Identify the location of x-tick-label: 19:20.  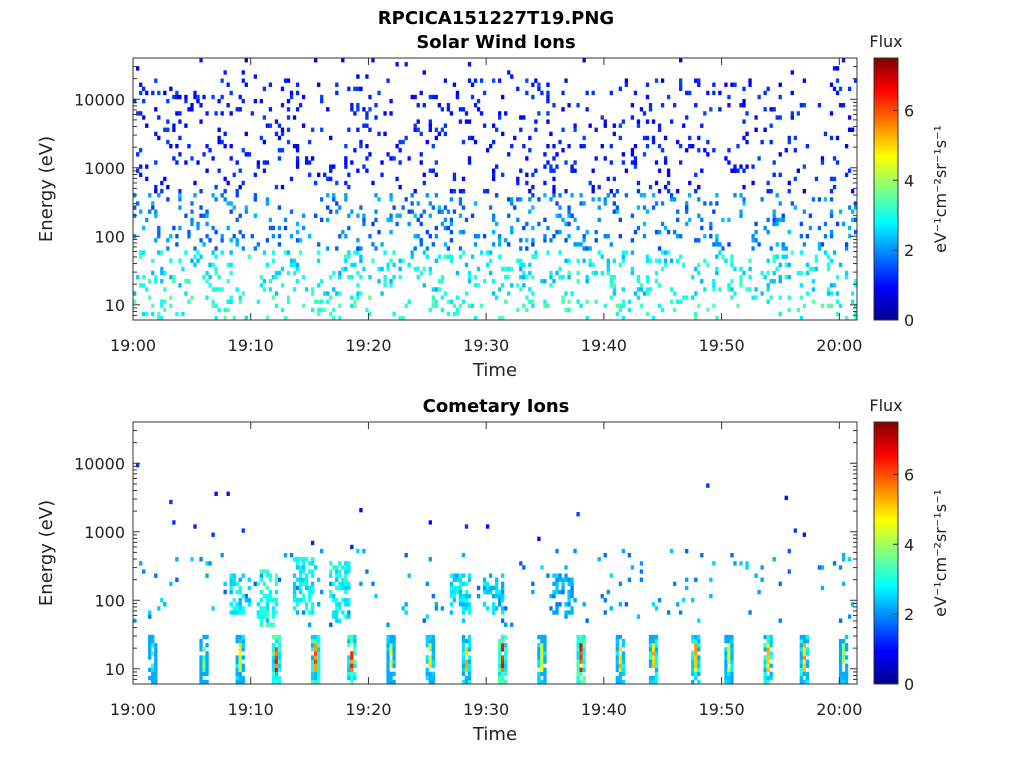
(368, 709).